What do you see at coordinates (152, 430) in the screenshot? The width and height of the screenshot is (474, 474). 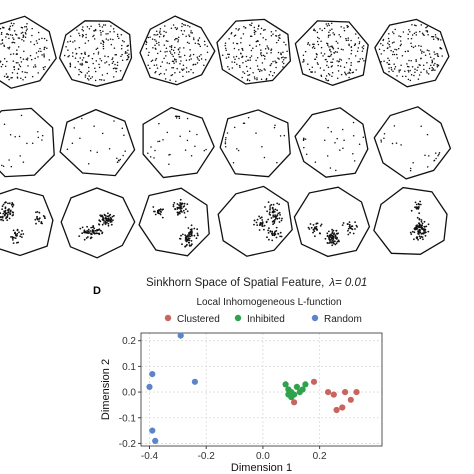 I see `data-point-random` at bounding box center [152, 430].